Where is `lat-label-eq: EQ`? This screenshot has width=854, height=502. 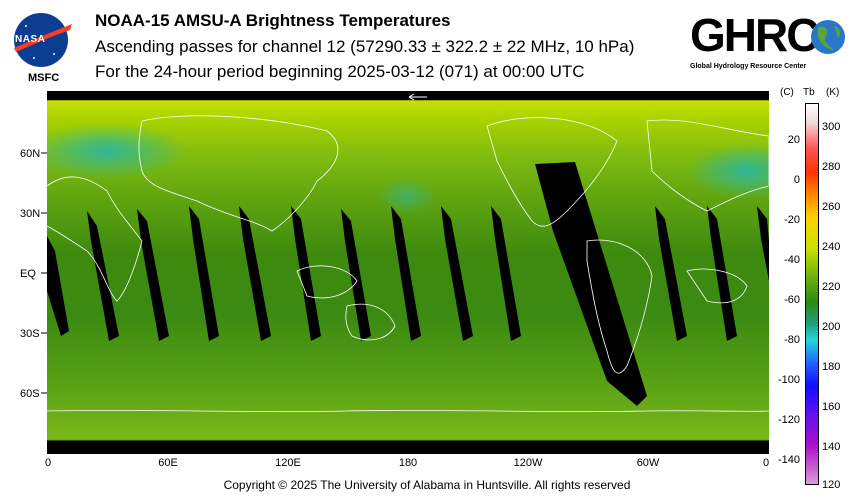
lat-label-eq: EQ is located at coordinates (28, 274).